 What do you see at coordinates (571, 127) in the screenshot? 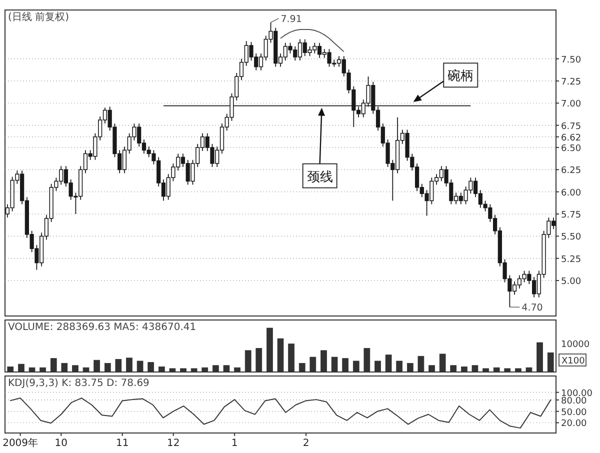
I see `y-tick-label: 6.75` at bounding box center [571, 127].